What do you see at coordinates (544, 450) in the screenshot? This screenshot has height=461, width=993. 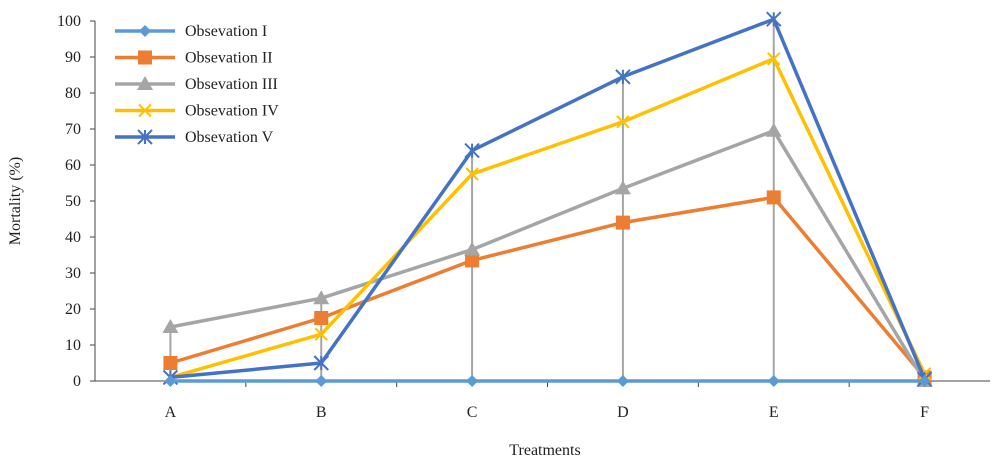 I see `x-axis-label: Treatments` at bounding box center [544, 450].